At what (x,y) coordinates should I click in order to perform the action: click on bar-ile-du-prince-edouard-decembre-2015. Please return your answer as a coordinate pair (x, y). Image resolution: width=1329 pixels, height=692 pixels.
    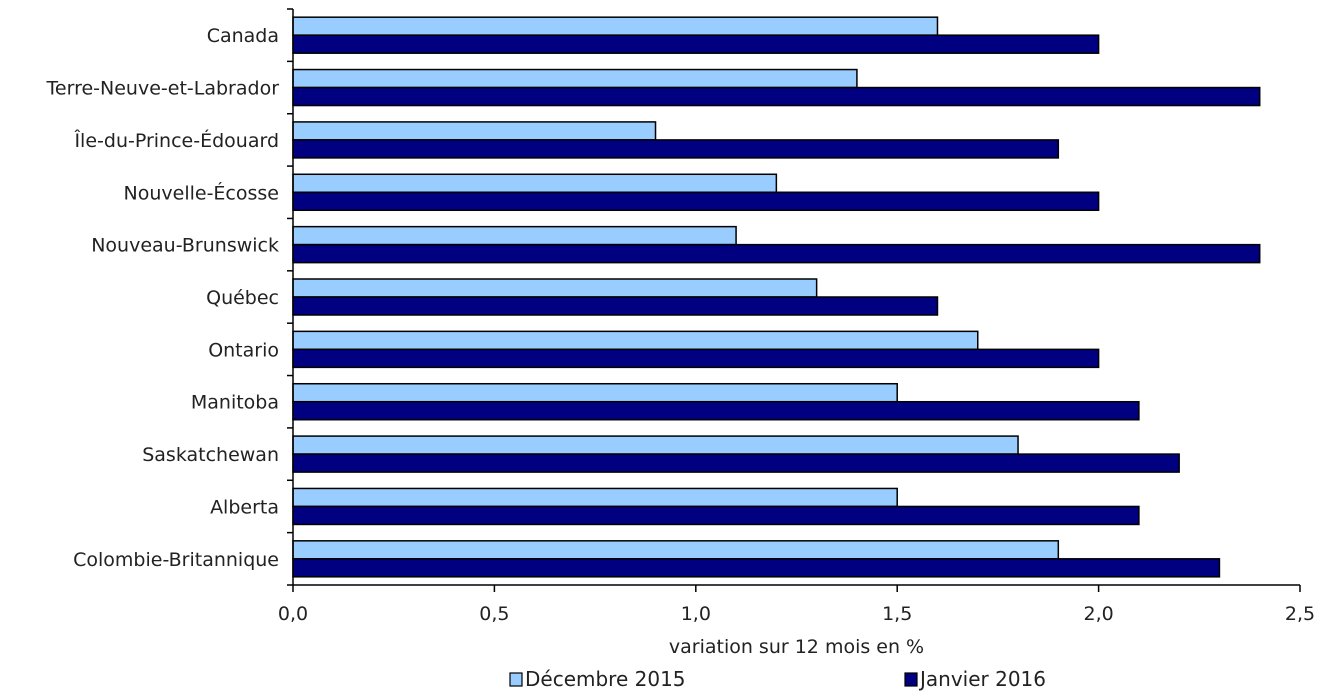
    Looking at the image, I should click on (474, 131).